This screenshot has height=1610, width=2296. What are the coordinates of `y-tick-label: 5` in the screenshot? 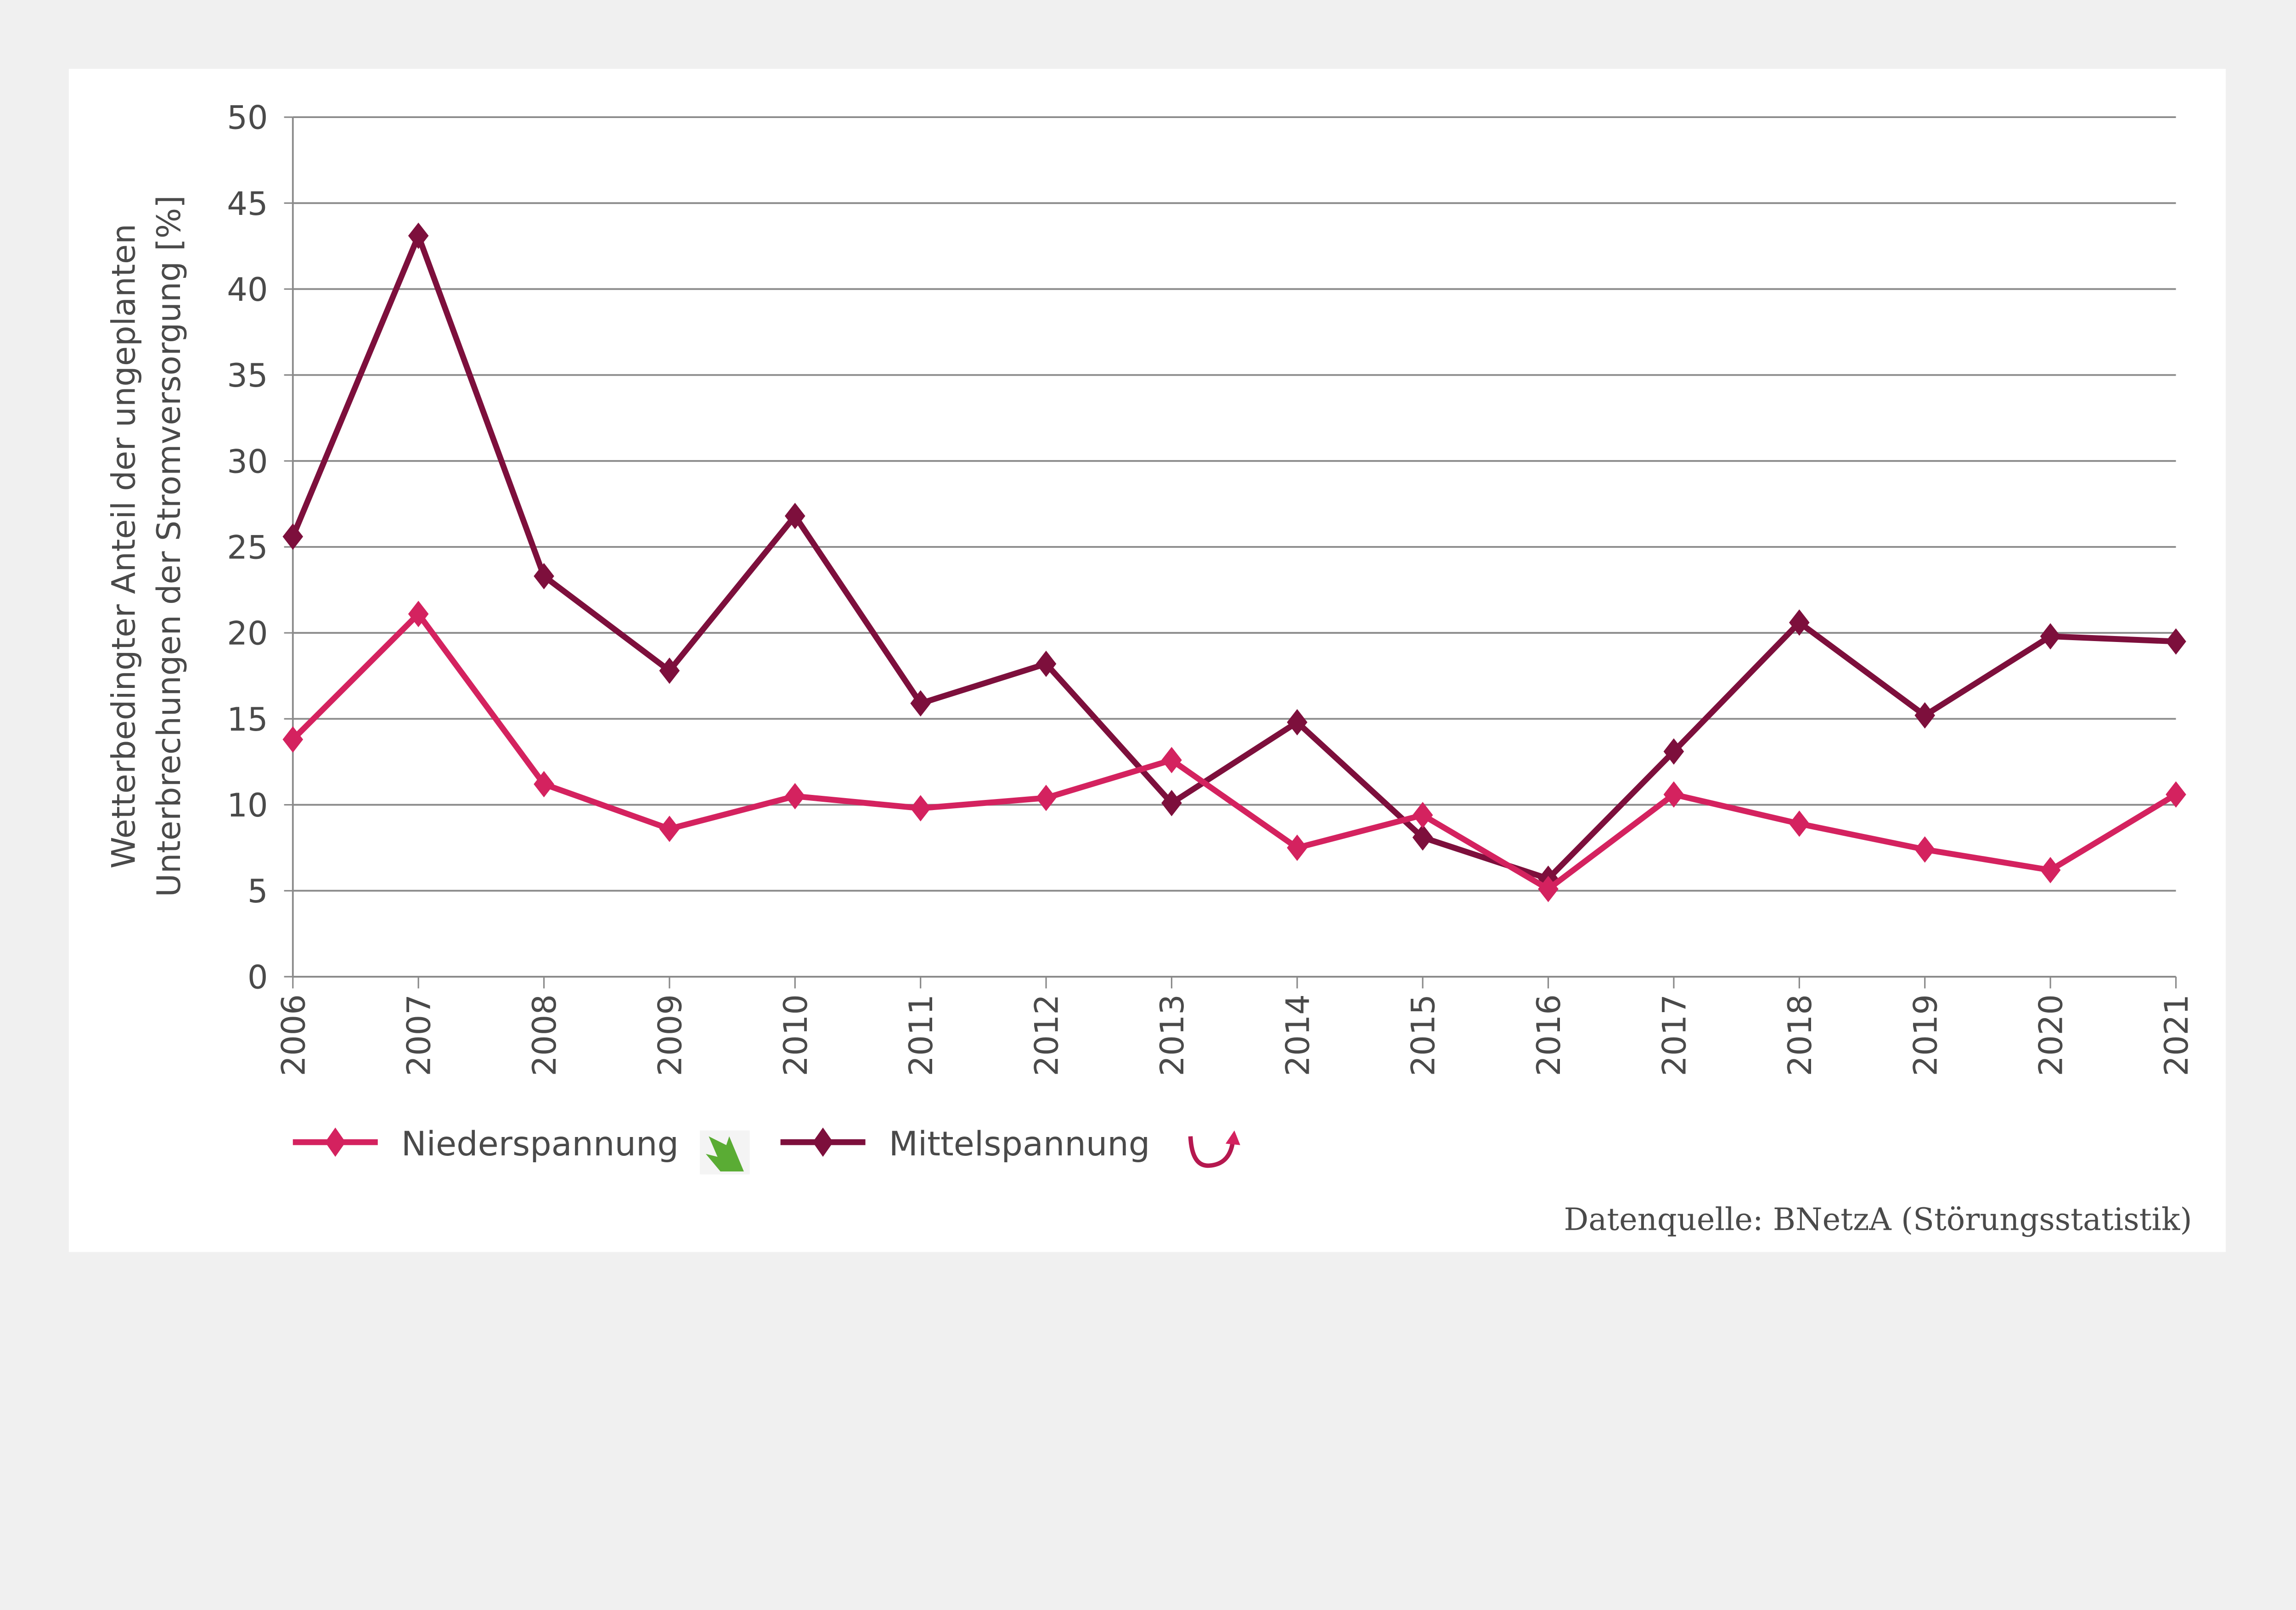 It's located at (258, 892).